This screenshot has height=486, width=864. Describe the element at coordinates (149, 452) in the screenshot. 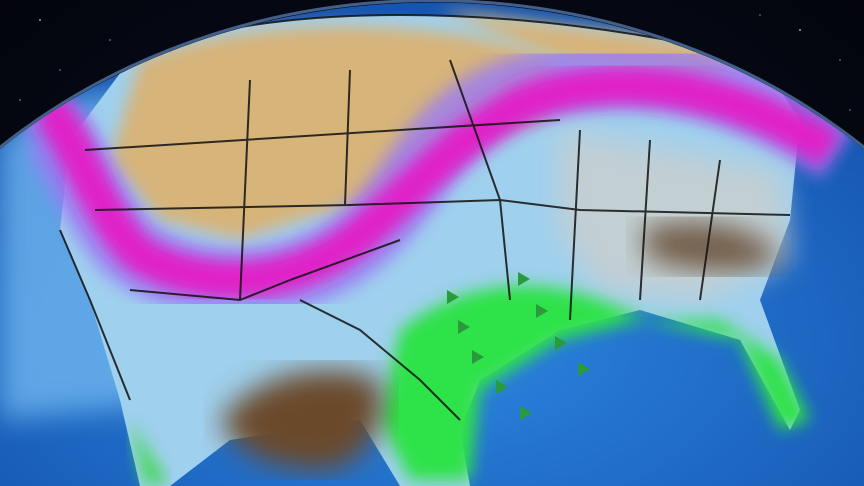

I see `green-region-mexico-coast` at that location.